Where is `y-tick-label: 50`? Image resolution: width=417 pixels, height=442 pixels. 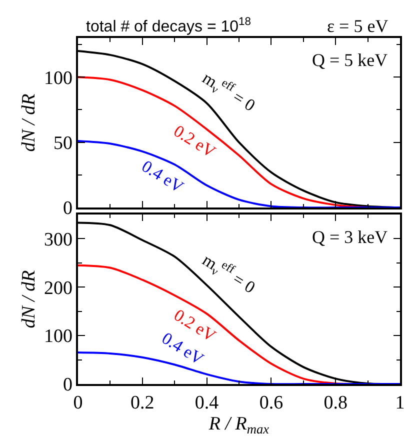
y-tick-label: 50 is located at coordinates (62, 143).